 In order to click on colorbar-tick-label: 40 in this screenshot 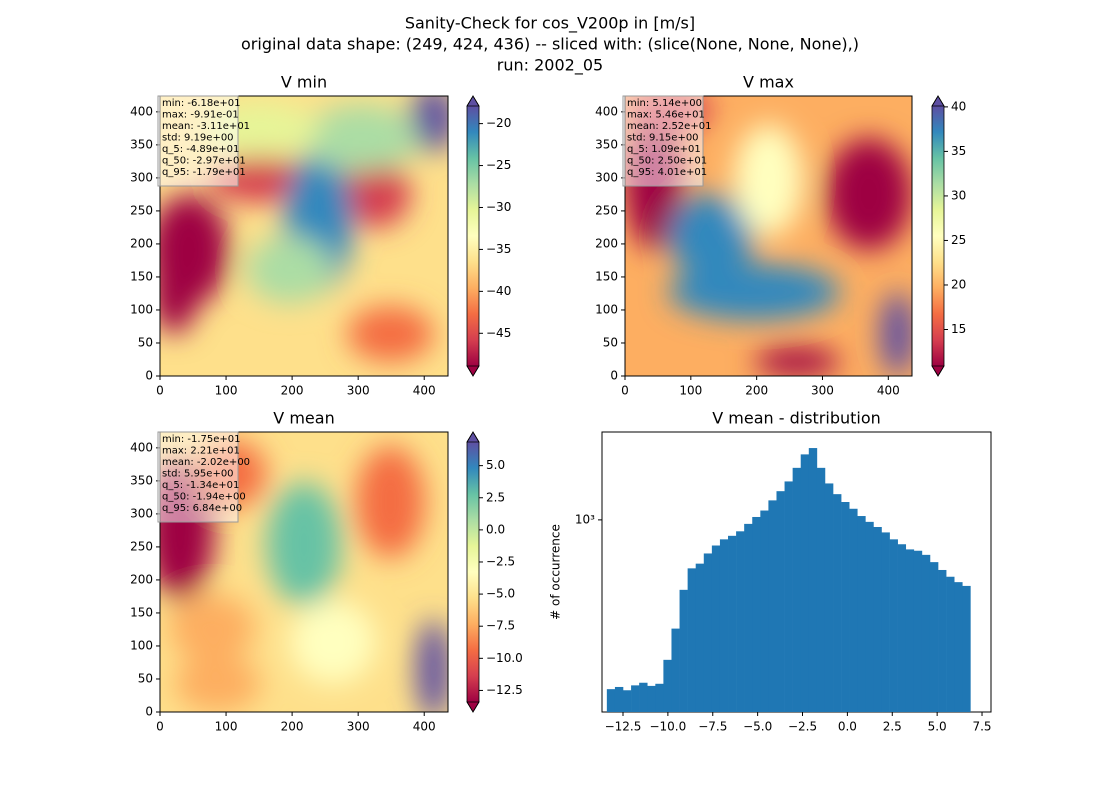, I will do `click(958, 106)`.